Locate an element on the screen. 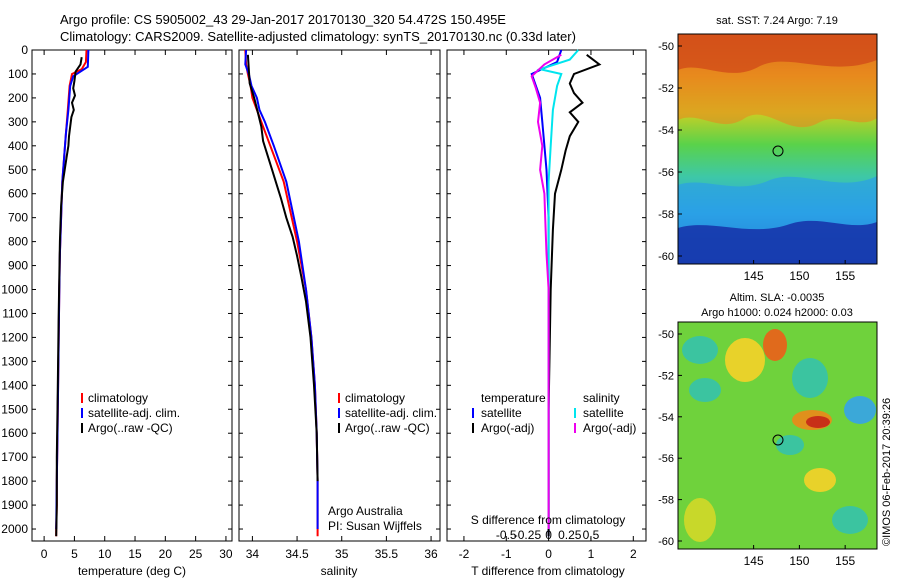 The image size is (900, 580). legend-label: satellite is located at coordinates (603, 413).